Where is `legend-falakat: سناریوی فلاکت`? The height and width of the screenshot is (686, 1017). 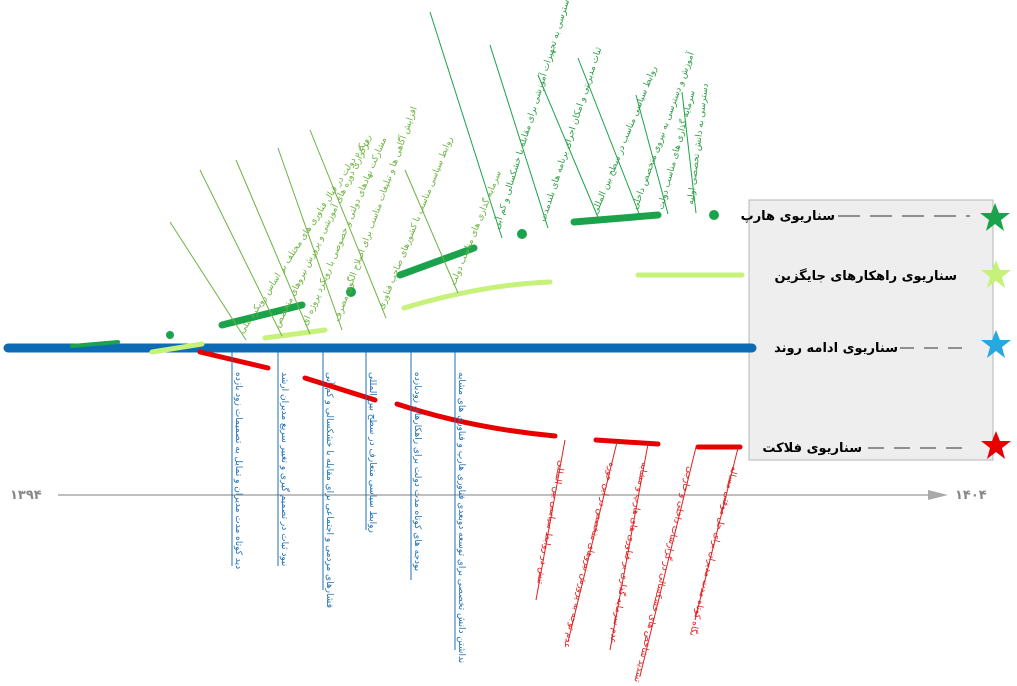 legend-falakat: سناریوی فلاکت is located at coordinates (886, 445).